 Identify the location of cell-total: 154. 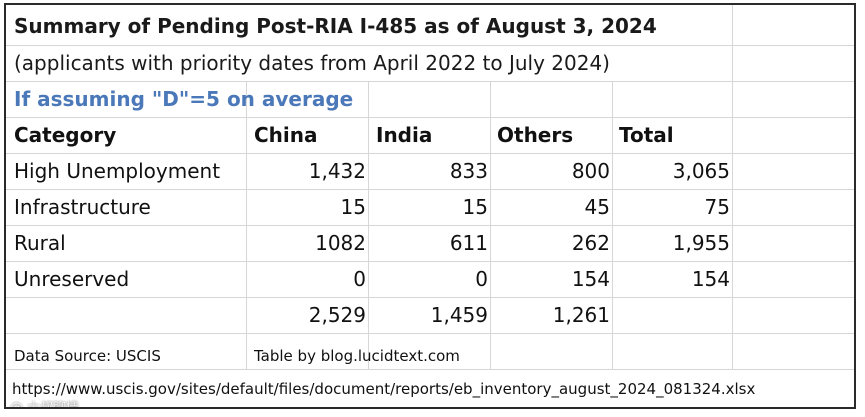
(710, 279).